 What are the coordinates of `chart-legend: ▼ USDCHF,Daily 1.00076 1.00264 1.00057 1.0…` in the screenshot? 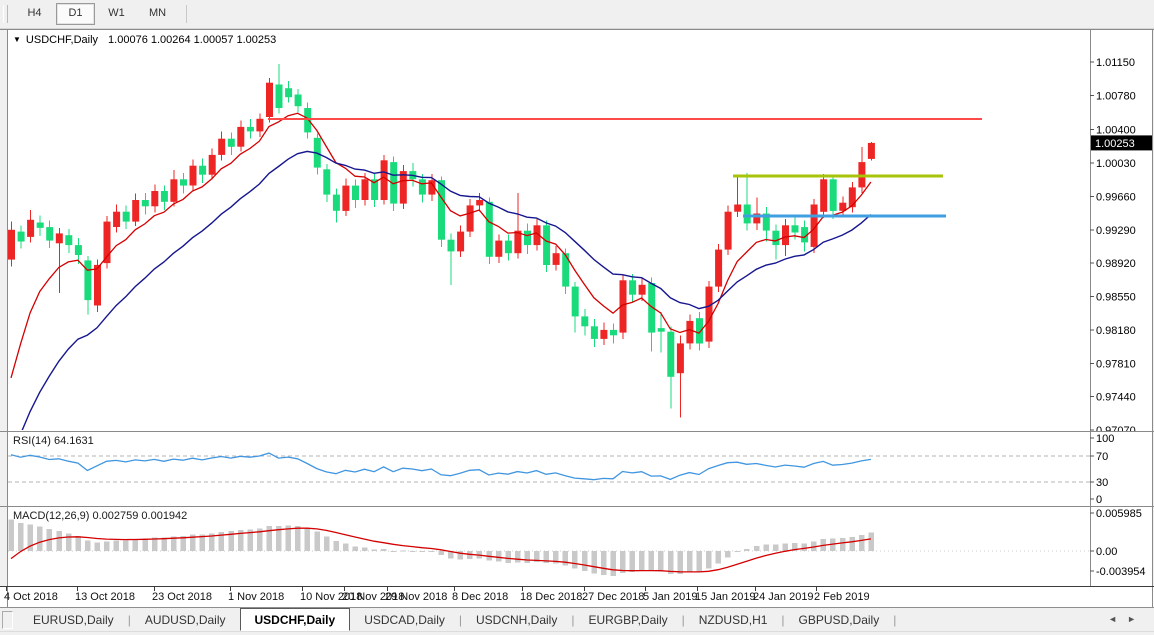 It's located at (144, 40).